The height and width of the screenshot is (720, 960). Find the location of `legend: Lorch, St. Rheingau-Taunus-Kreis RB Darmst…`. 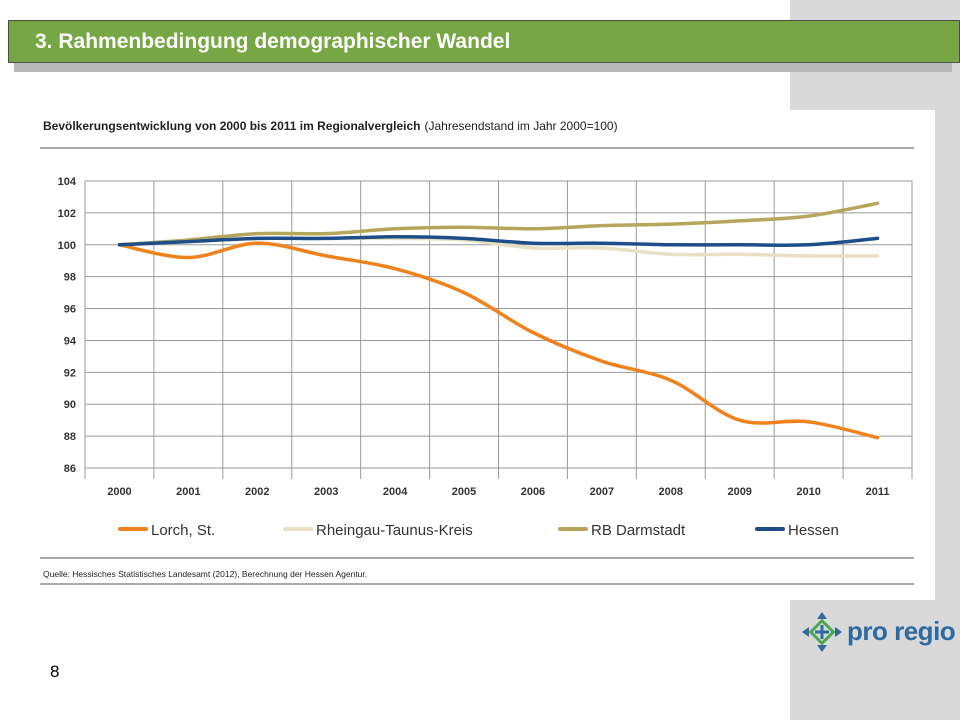

legend: Lorch, St. Rheingau-Taunus-Kreis RB Darmst… is located at coordinates (478, 530).